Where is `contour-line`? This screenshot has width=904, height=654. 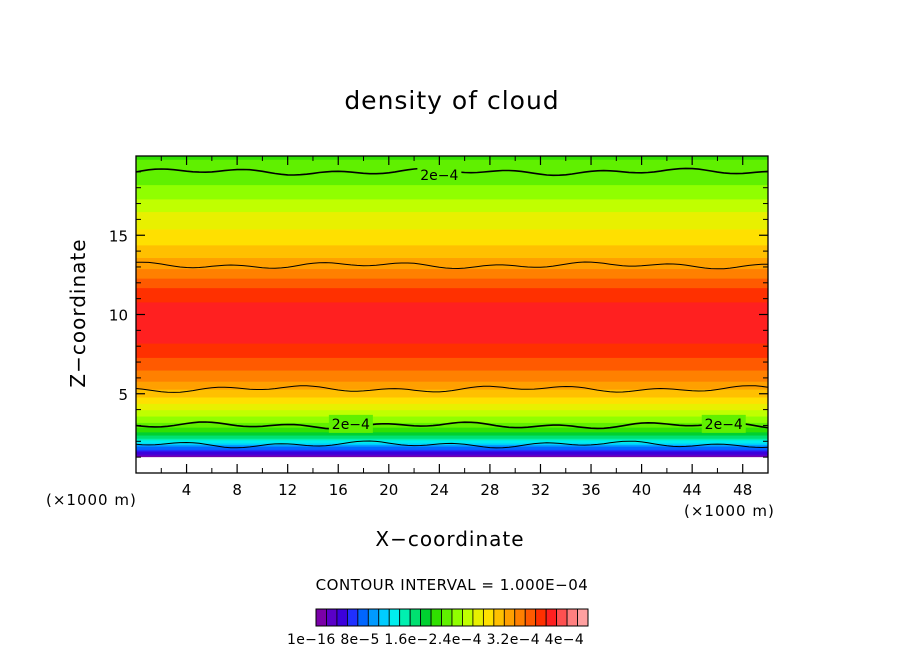
contour-line is located at coordinates (452, 444).